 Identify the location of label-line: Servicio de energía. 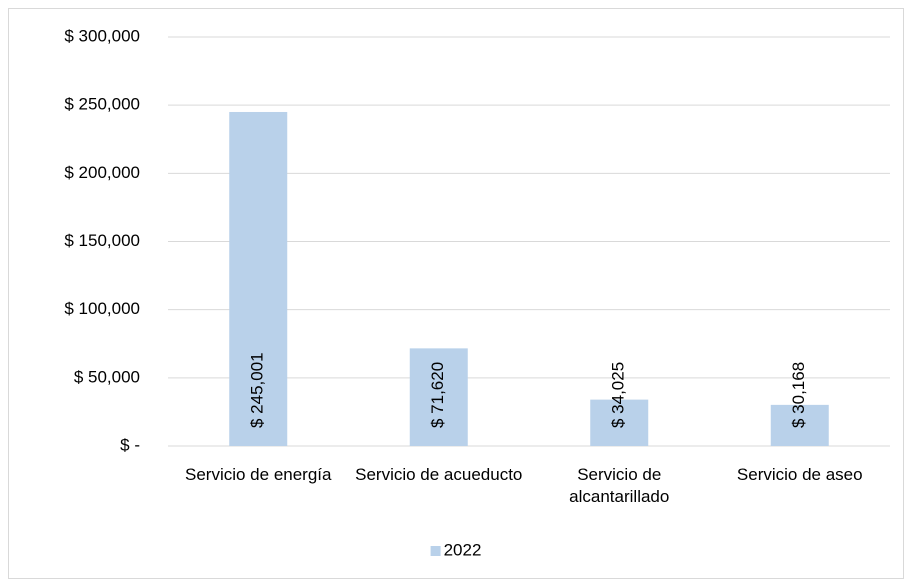
(258, 474).